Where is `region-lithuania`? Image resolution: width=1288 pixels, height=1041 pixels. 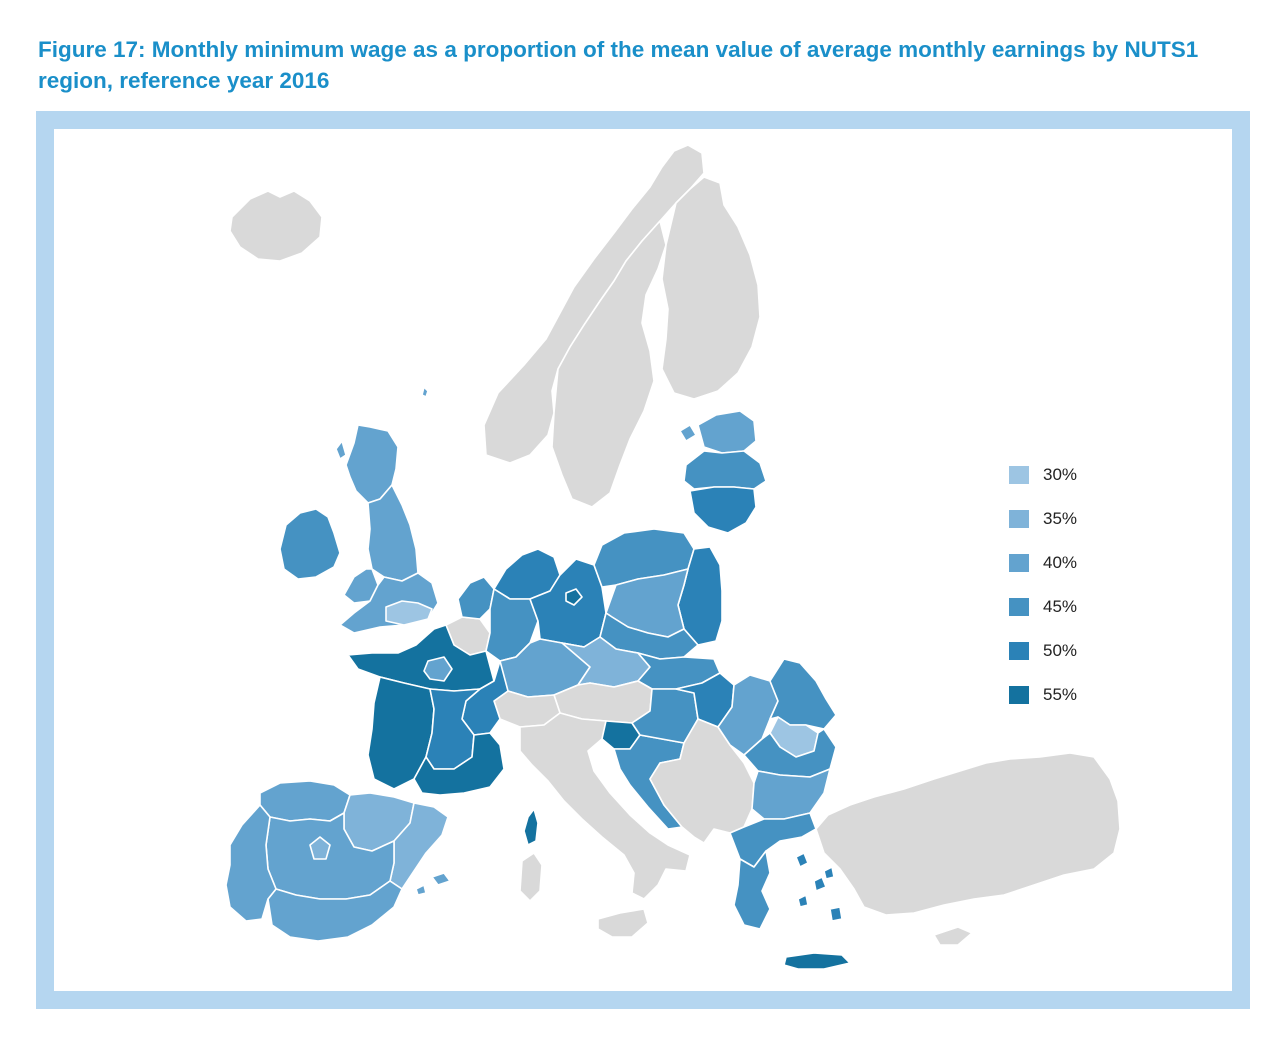 region-lithuania is located at coordinates (723, 510).